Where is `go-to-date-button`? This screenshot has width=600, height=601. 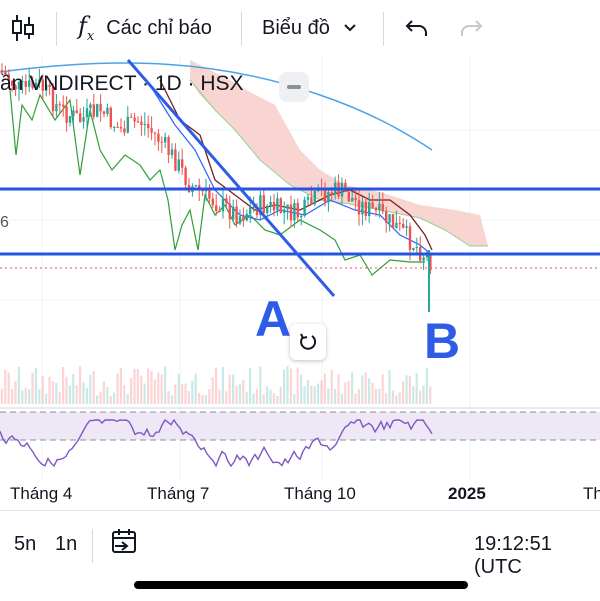 go-to-date-button is located at coordinates (125, 545).